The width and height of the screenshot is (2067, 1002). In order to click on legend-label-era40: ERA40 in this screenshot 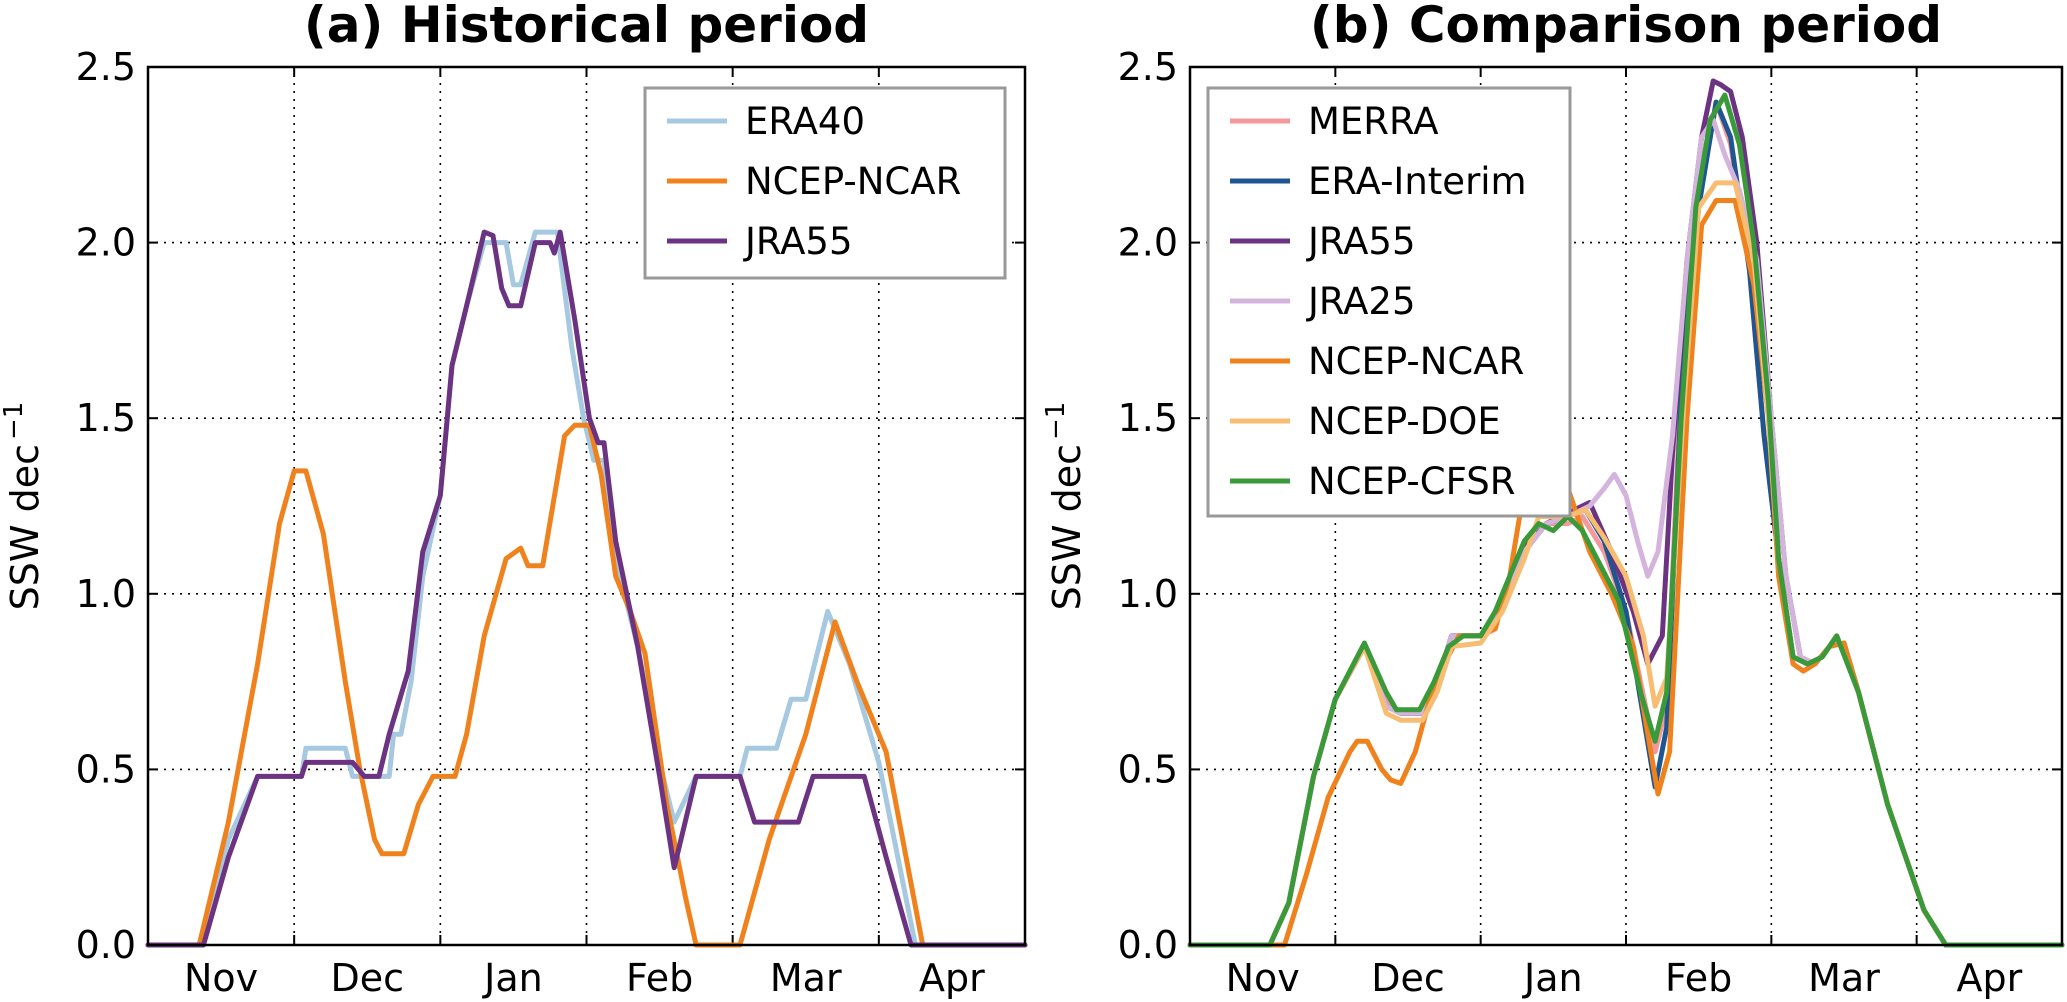, I will do `click(805, 121)`.